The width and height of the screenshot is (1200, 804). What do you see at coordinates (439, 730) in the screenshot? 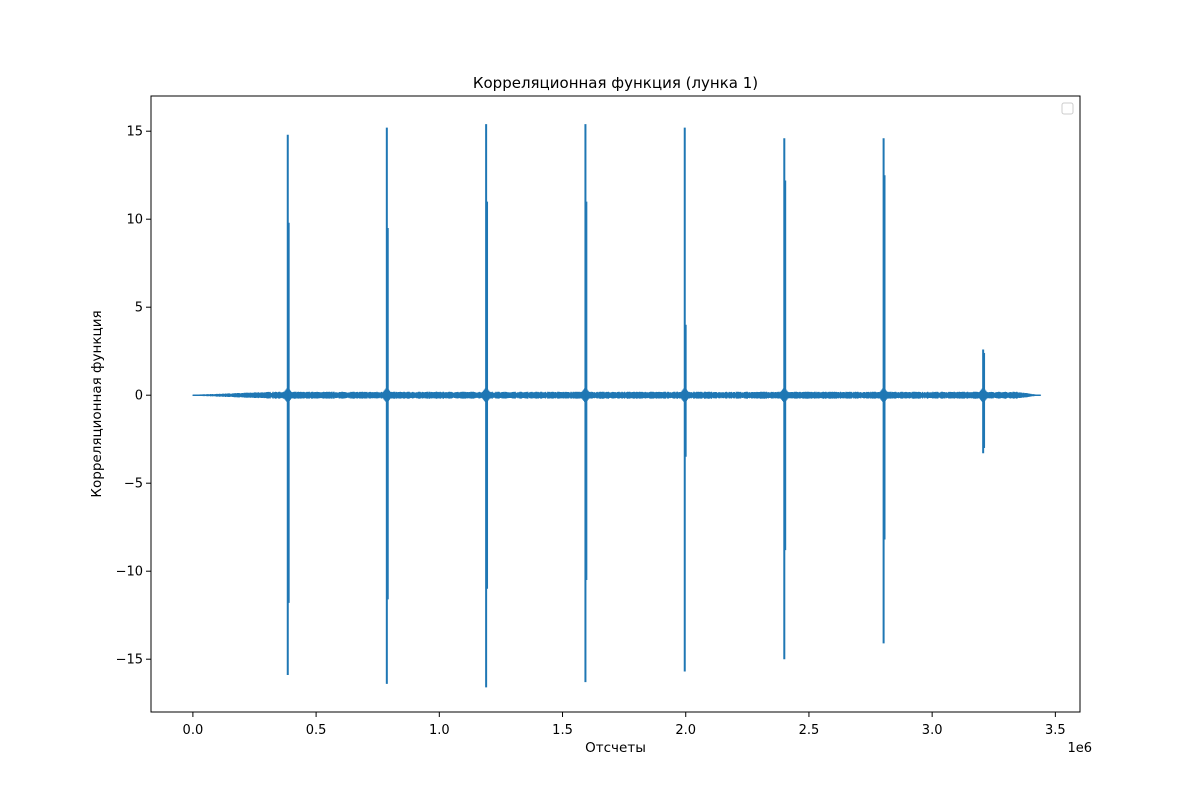
I see `x-tick-label: 1.0` at bounding box center [439, 730].